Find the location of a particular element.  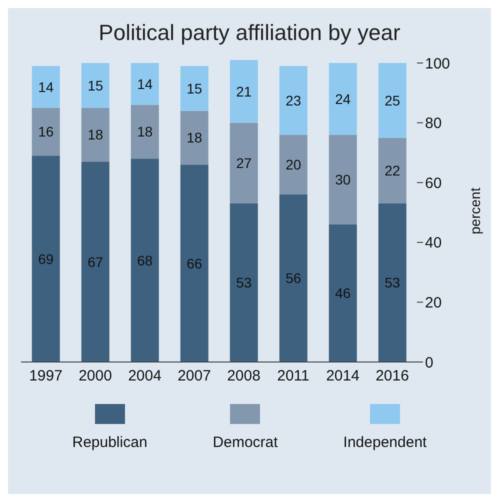

data-label: 25 is located at coordinates (392, 100).